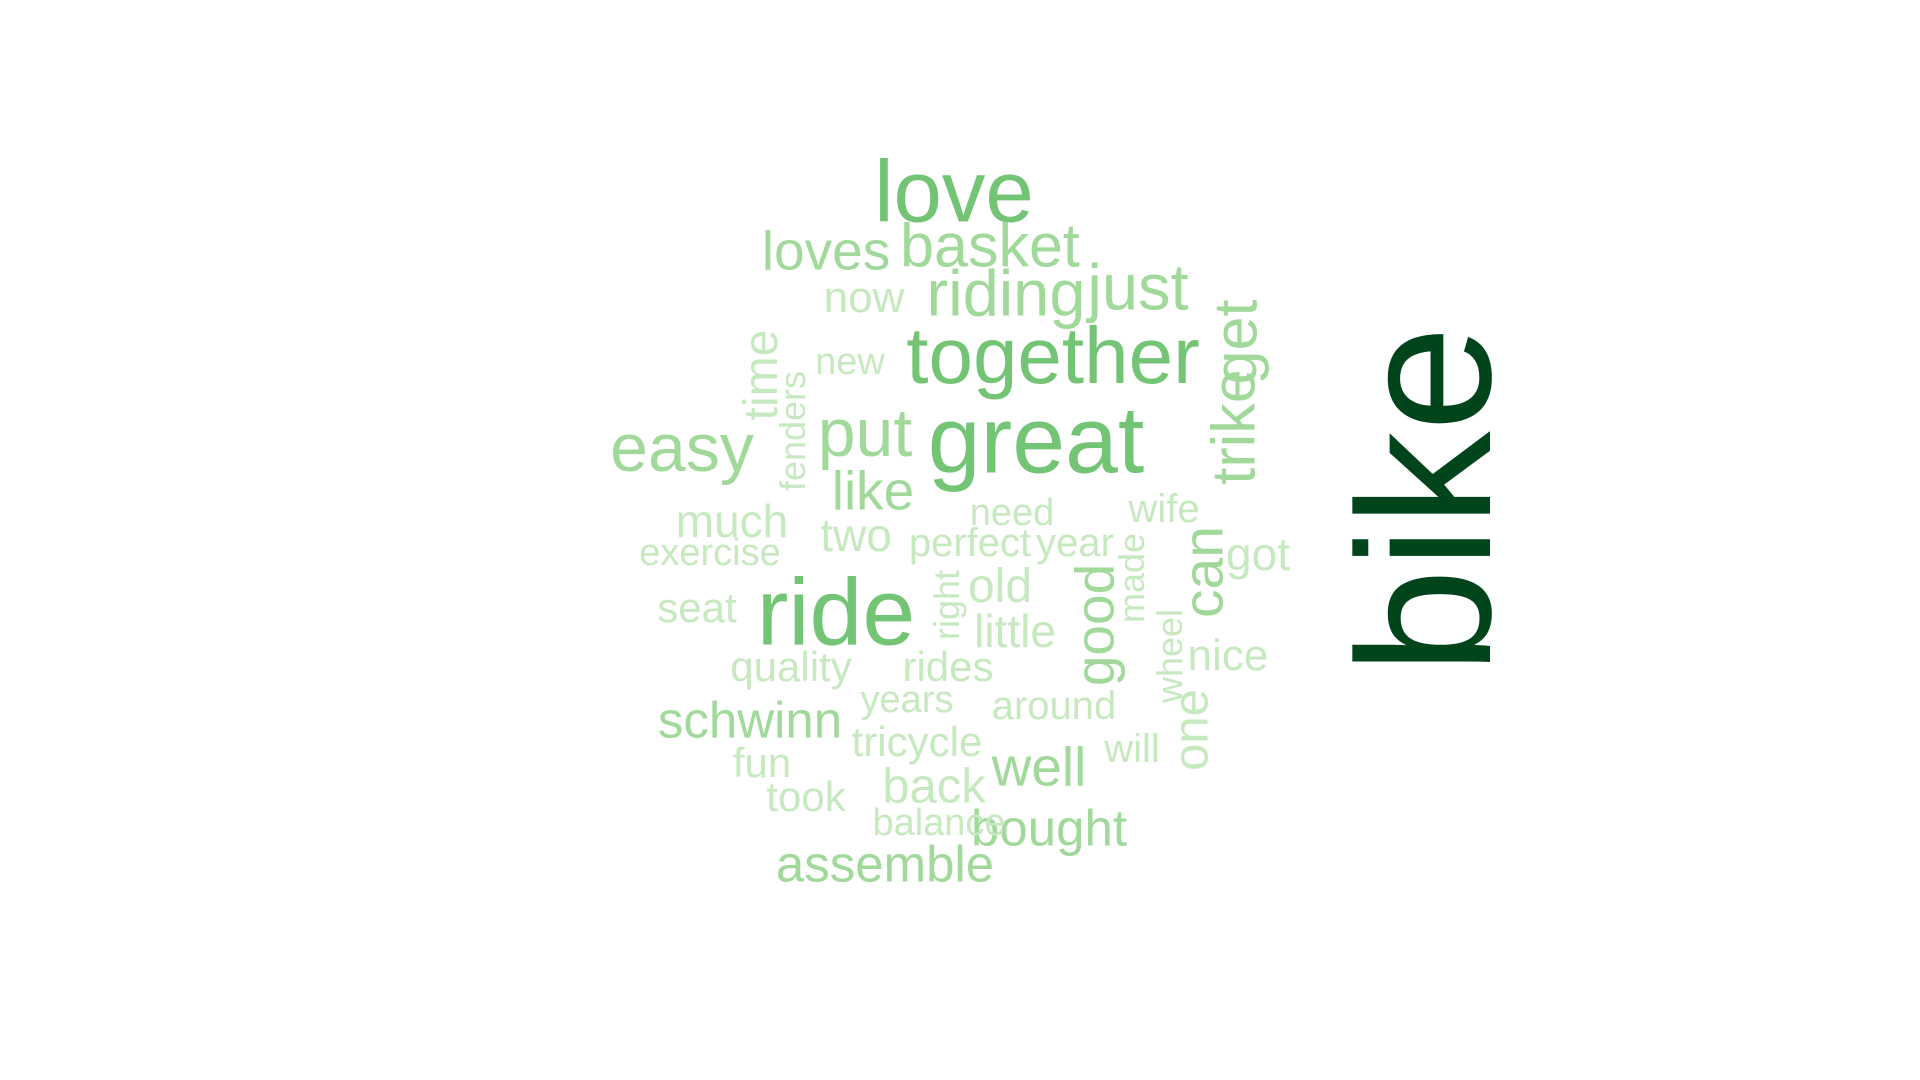  Describe the element at coordinates (1012, 513) in the screenshot. I see `word-need: need` at that location.